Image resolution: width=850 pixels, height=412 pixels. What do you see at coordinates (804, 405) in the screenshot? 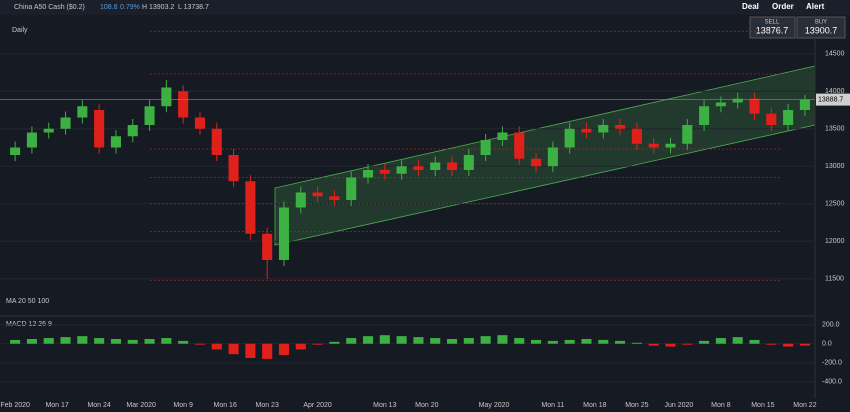
I see `x-tick-label: Mon 22` at bounding box center [804, 405].